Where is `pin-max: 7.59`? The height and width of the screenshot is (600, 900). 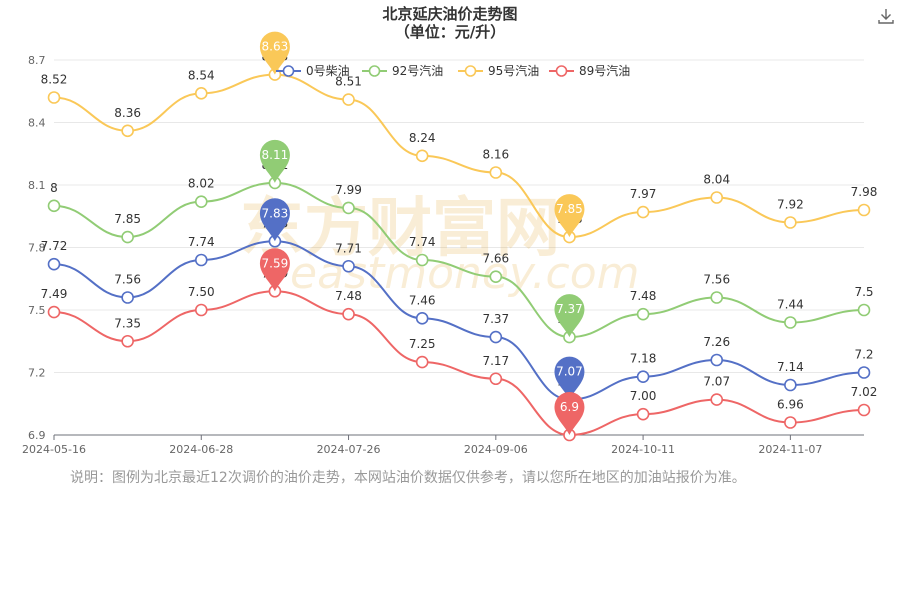
pin-max: 7.59 is located at coordinates (274, 270).